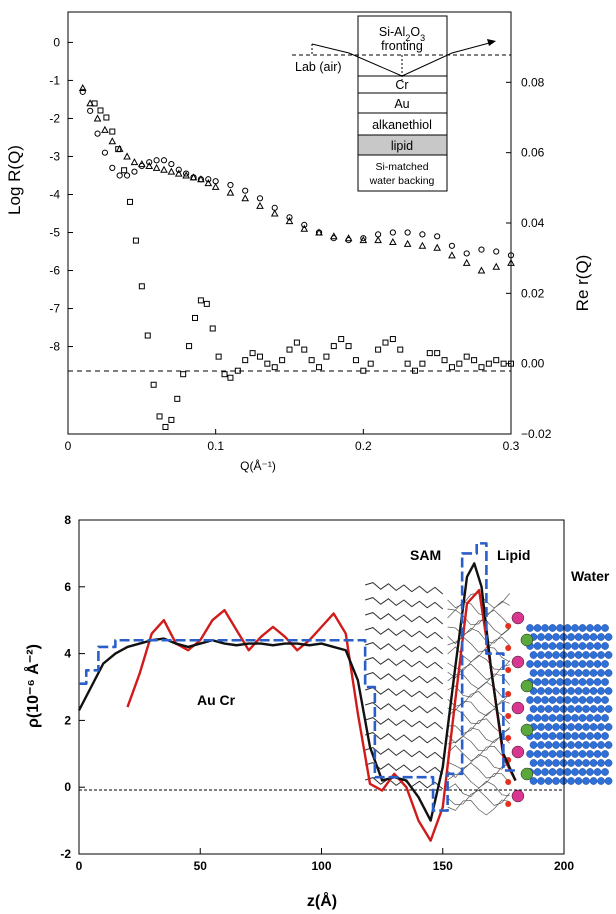 This screenshot has width=616, height=914. I want to click on region-label-sam: SAM, so click(425, 555).